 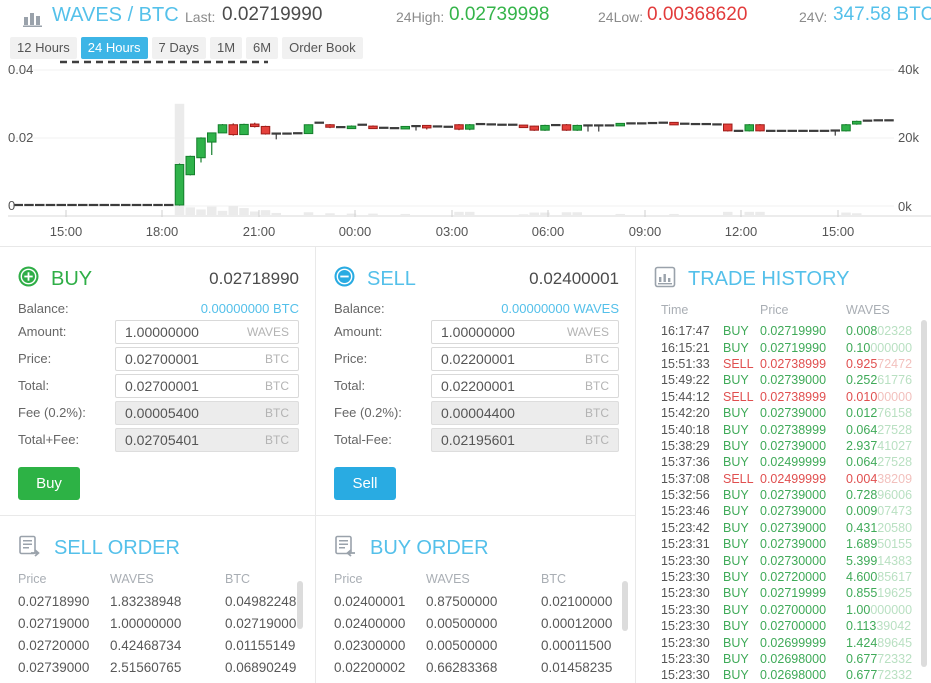 What do you see at coordinates (226, 48) in the screenshot?
I see `tab-1m: 1M` at bounding box center [226, 48].